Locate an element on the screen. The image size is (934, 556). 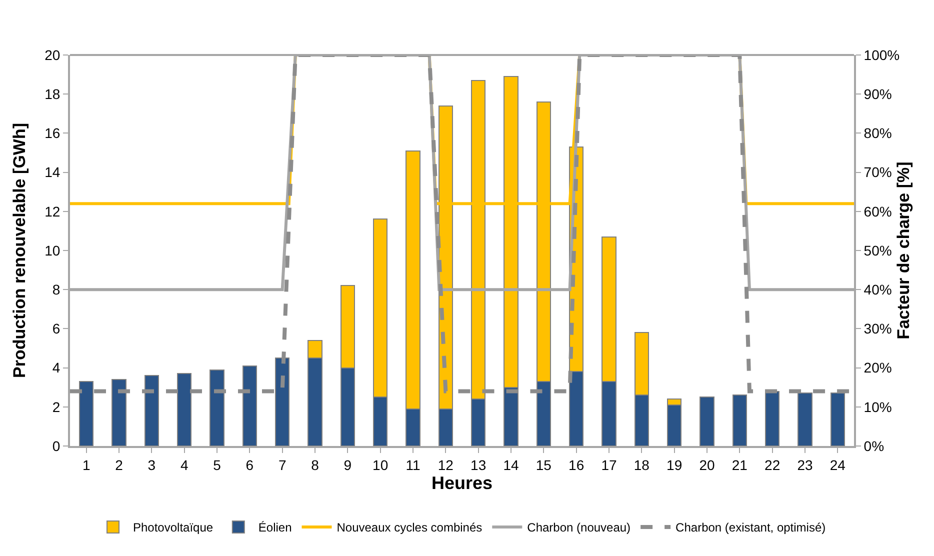
x-tick-label: 19 is located at coordinates (674, 464).